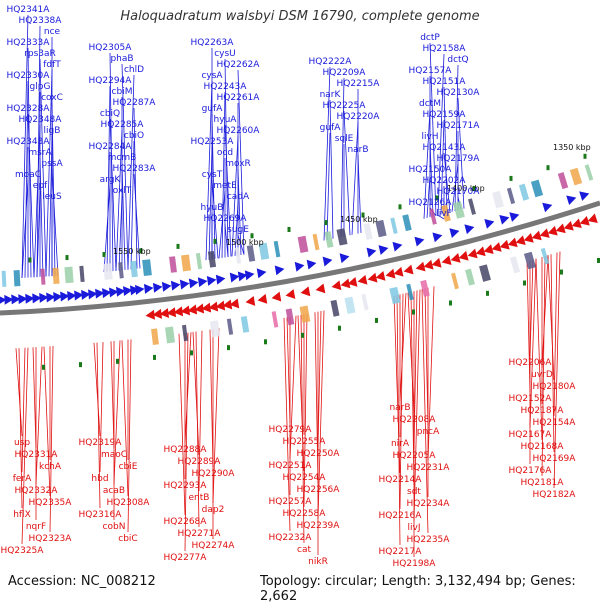  I want to click on gene-label-bottom: HQ2251A, so click(291, 466).